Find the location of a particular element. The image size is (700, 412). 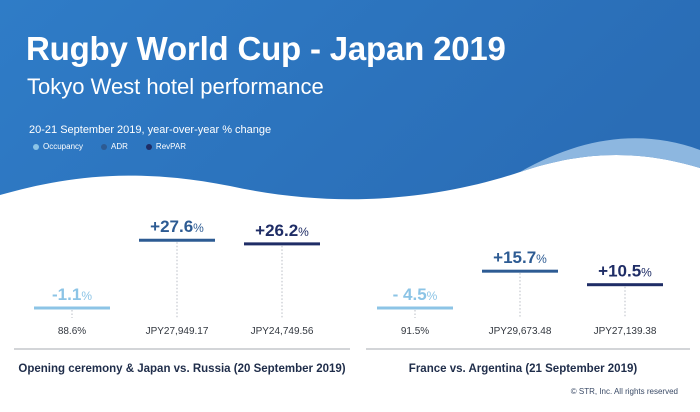

legend-item-revpar: RevPAR is located at coordinates (166, 146).